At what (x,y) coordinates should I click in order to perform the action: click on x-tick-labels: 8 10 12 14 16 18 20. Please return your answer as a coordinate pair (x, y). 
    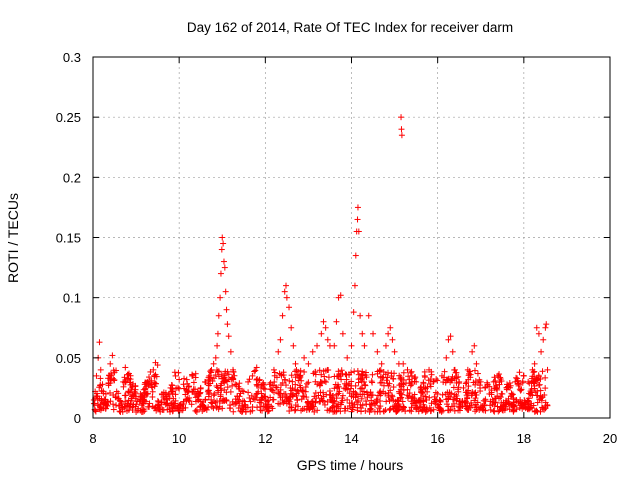
    Looking at the image, I should click on (353, 438).